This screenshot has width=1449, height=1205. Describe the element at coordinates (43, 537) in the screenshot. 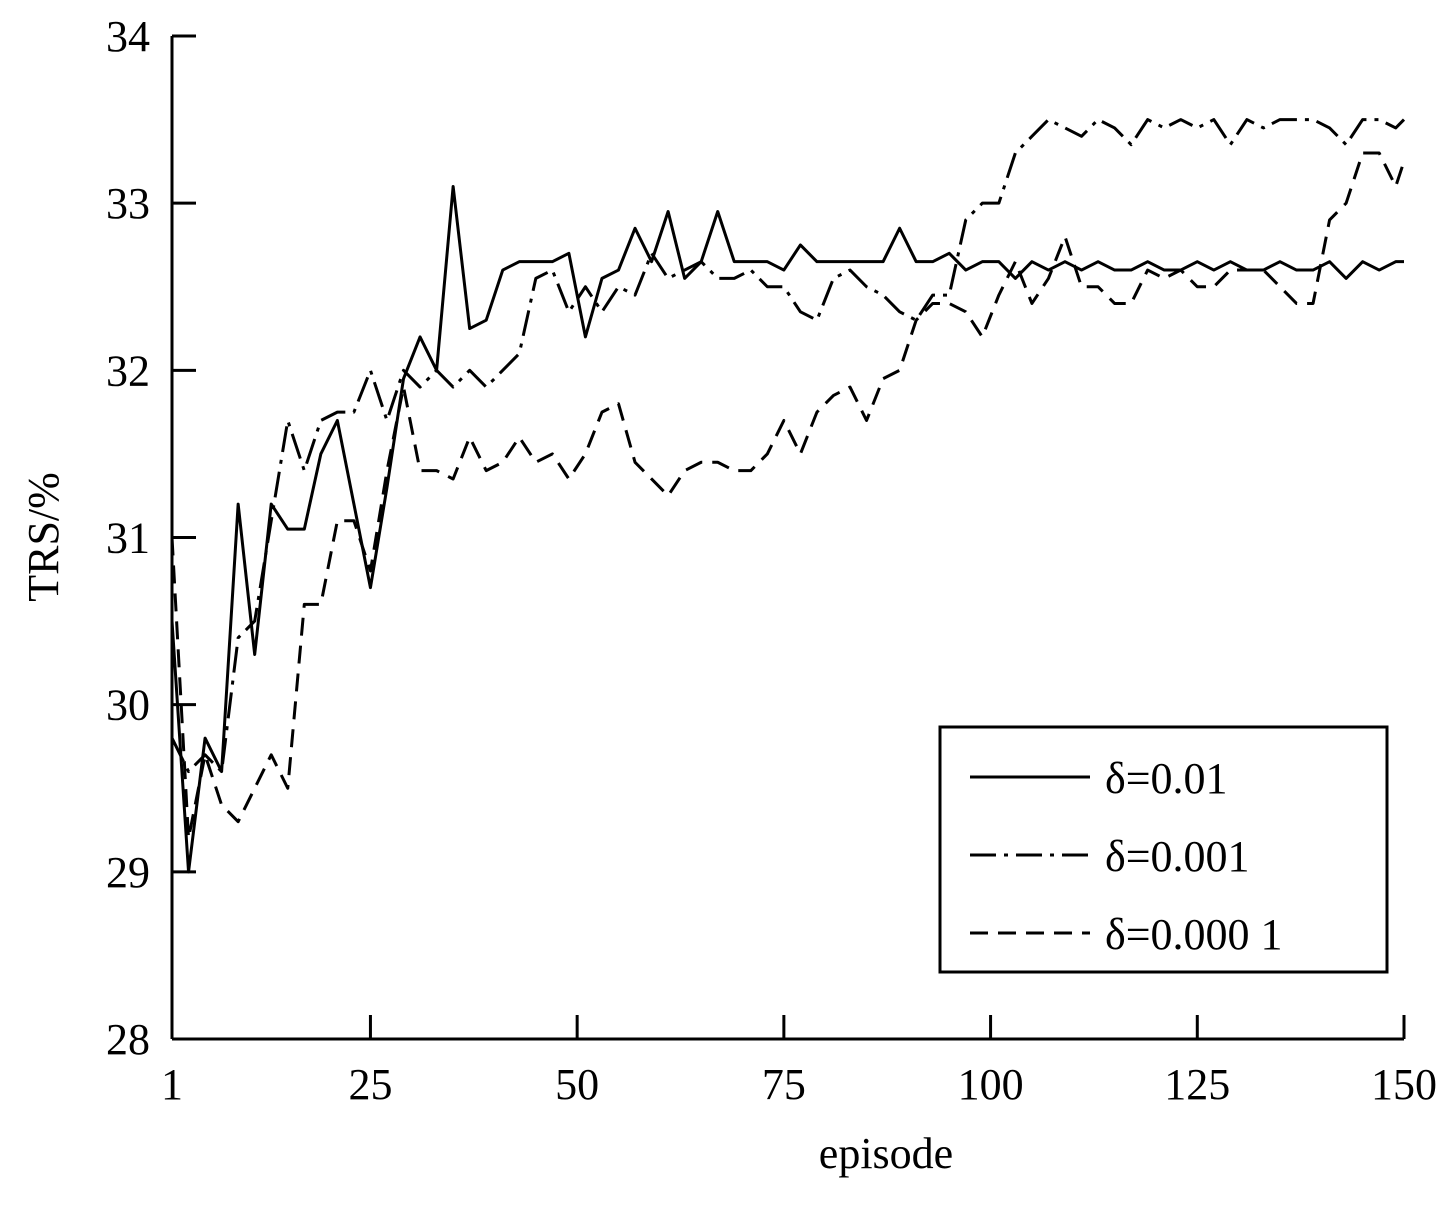

I see `y-axis-label: TRS/%` at that location.